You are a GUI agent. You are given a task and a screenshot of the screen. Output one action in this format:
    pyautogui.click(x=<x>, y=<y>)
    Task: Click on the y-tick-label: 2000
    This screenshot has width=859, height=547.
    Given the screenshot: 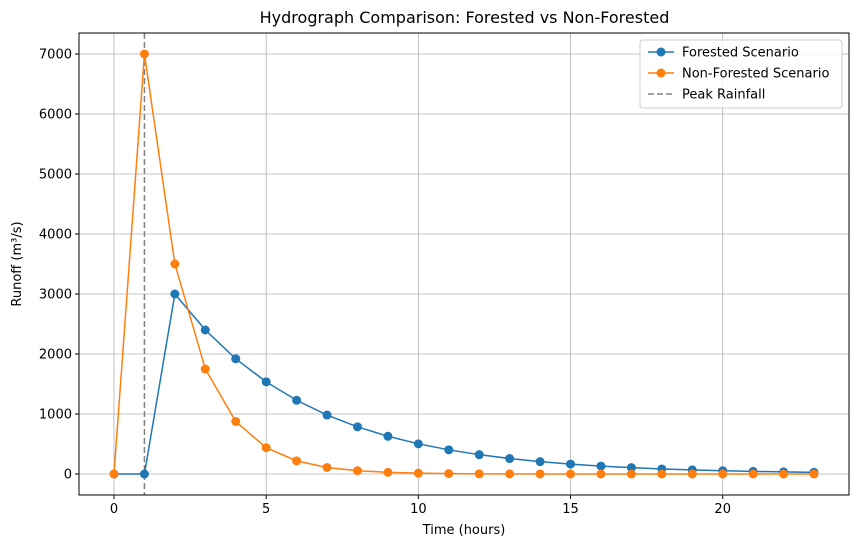 What is the action you would take?
    pyautogui.click(x=55, y=355)
    